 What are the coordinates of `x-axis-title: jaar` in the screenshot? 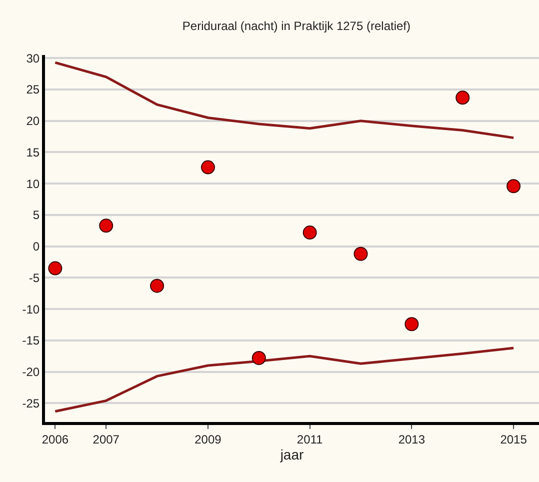 It's located at (291, 454).